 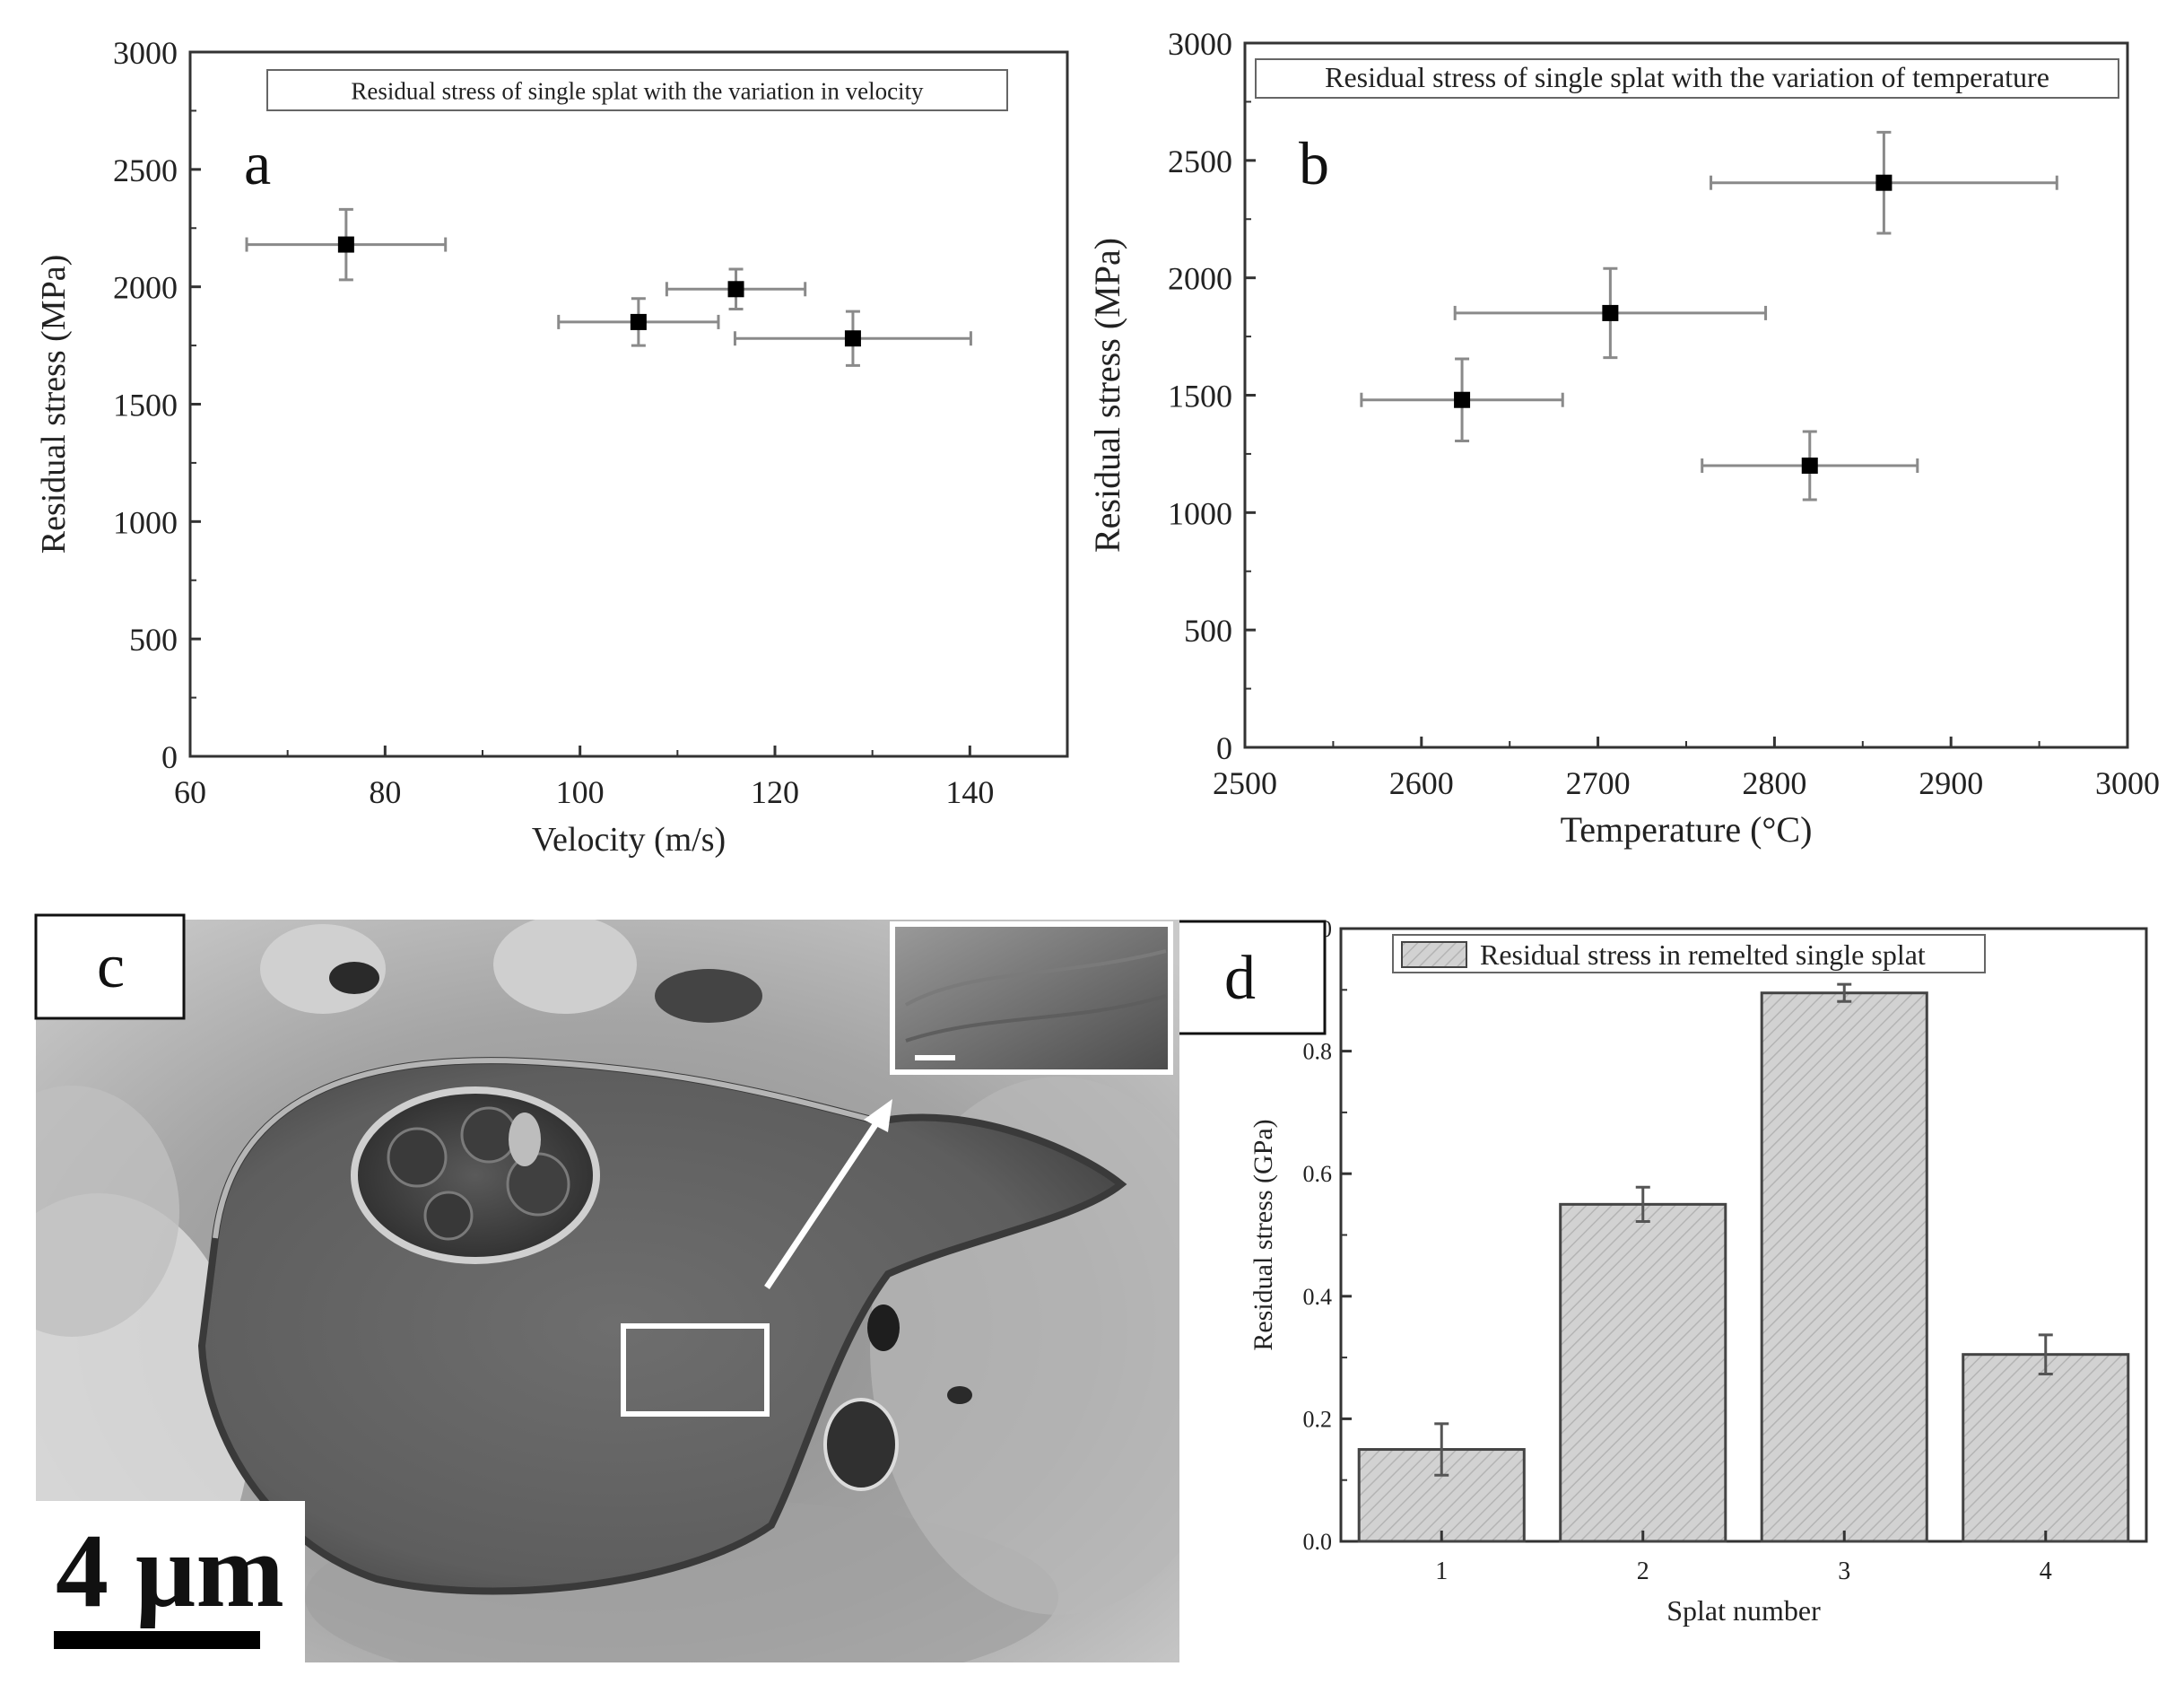 I want to click on legend-swatch, so click(x=1434, y=954).